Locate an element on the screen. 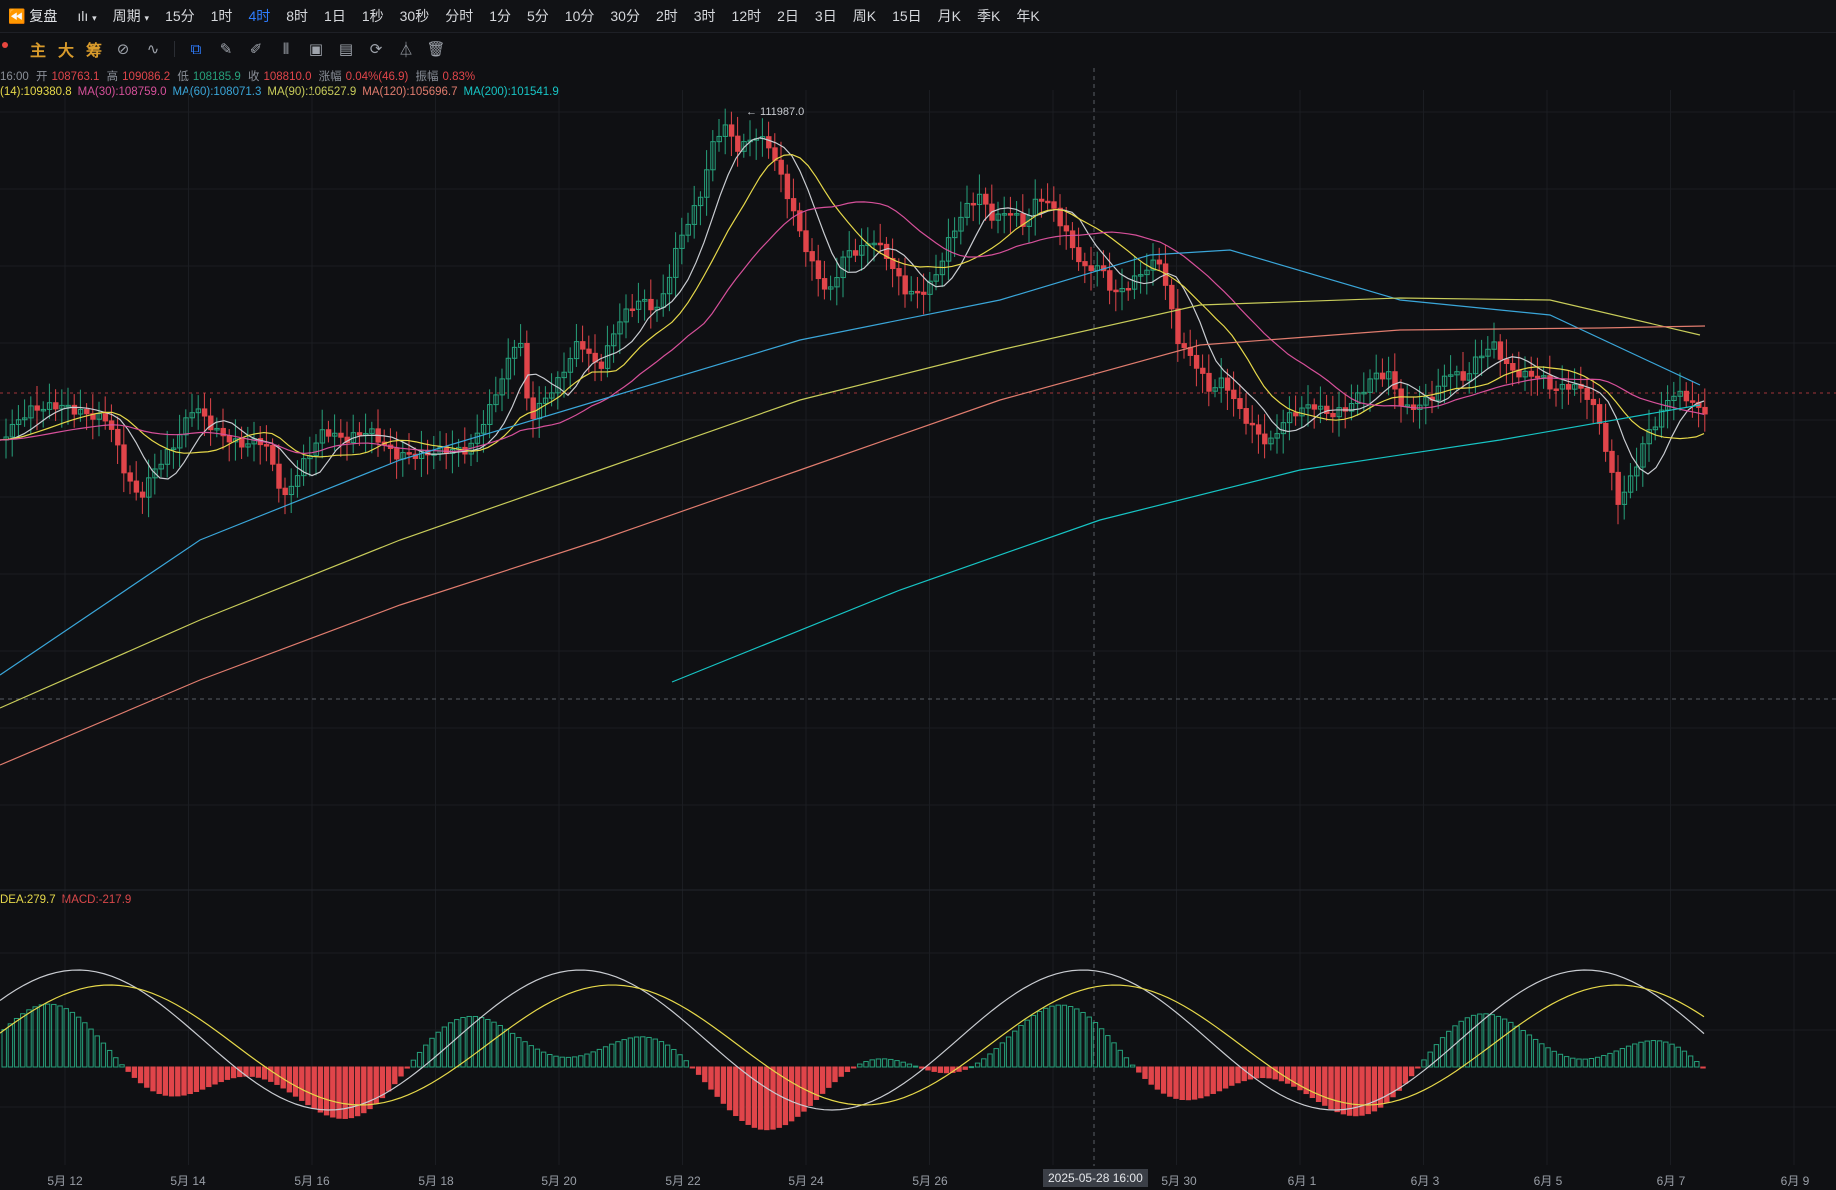  interval-button: 周K is located at coordinates (864, 16).